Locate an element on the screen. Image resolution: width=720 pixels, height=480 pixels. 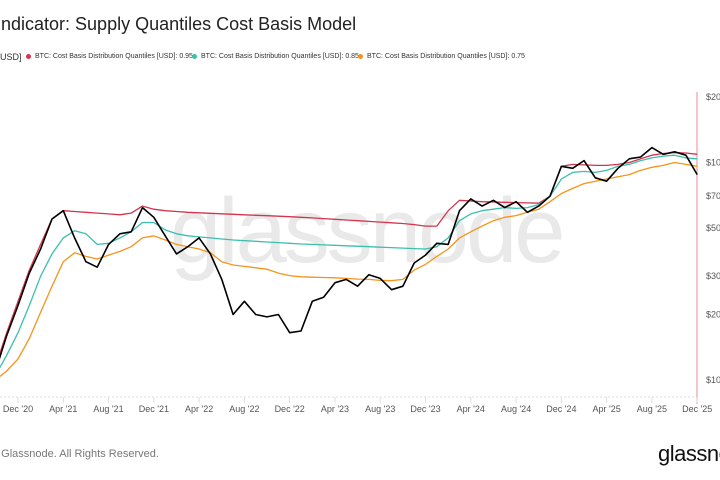
x-tick-label: Apr '22 is located at coordinates (199, 409).